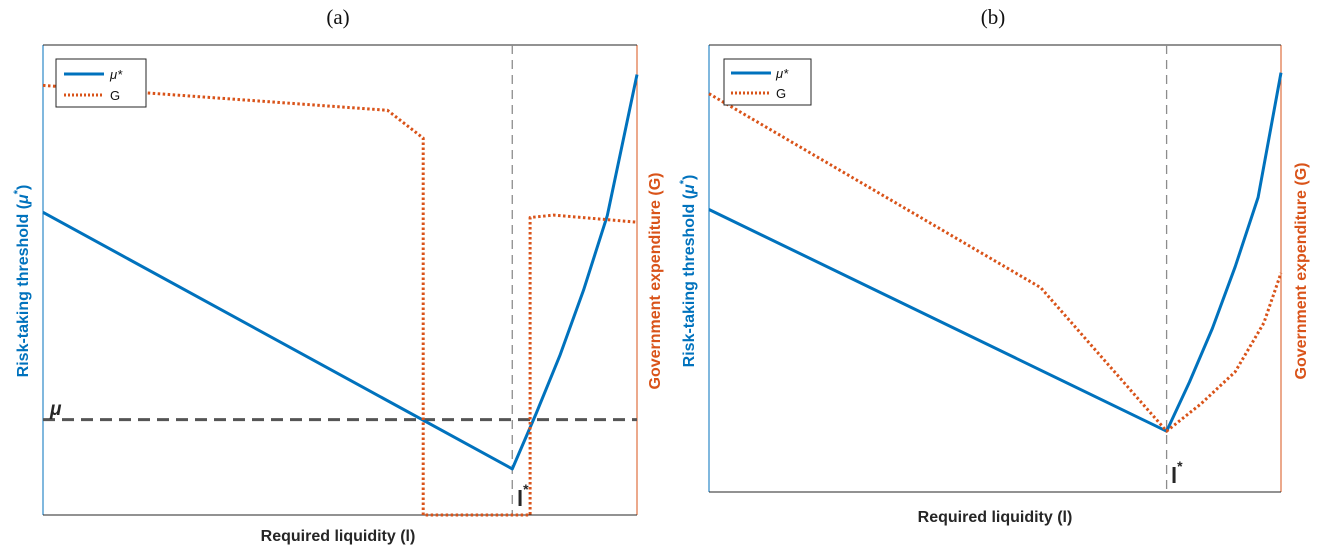 The height and width of the screenshot is (548, 1319). What do you see at coordinates (1180, 466) in the screenshot?
I see `panel-b-cutoff-star: *` at bounding box center [1180, 466].